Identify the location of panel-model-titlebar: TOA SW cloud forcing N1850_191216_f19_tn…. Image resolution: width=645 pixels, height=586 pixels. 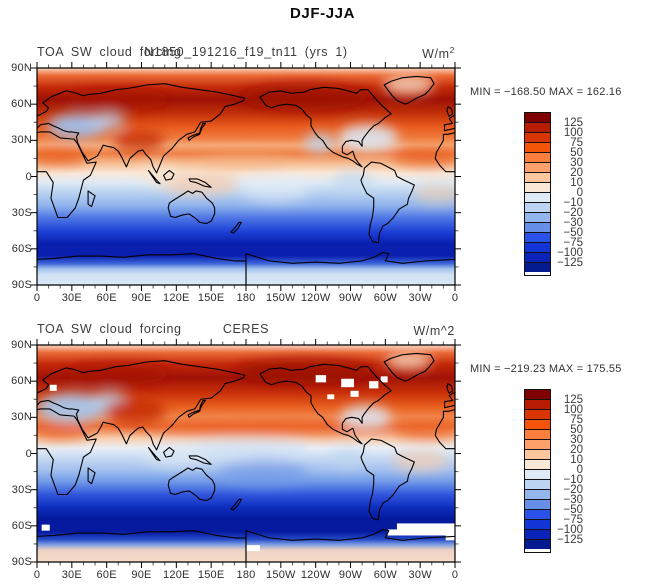
(246, 53).